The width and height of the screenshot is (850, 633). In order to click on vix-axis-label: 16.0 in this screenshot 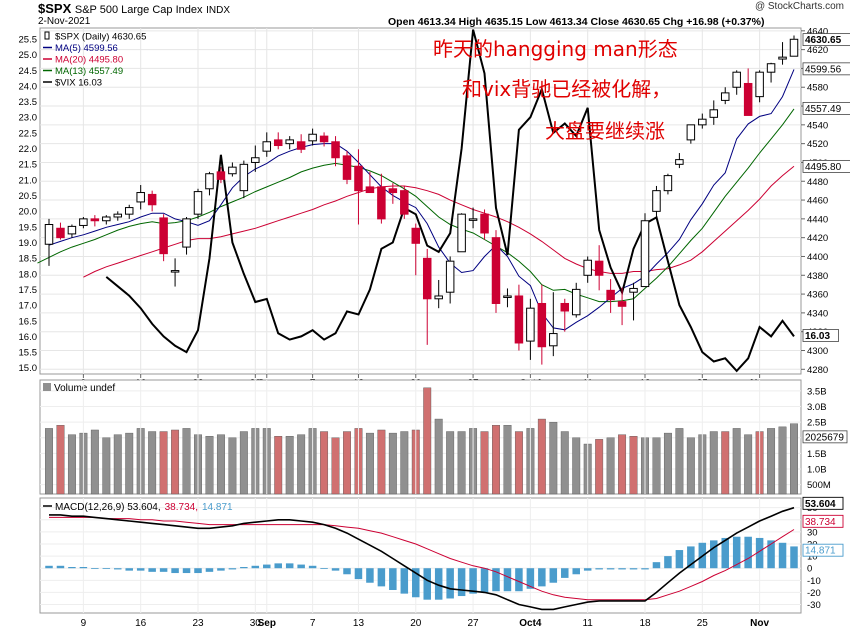, I will do `click(28, 337)`.